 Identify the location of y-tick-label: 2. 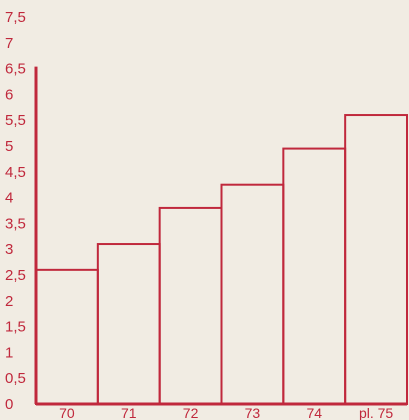
(9, 301).